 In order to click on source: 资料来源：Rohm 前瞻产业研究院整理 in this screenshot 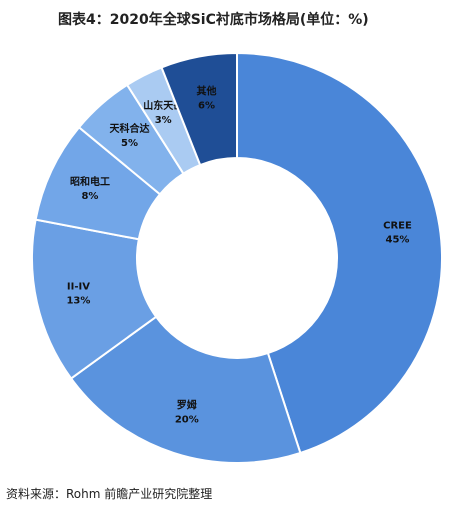, I will do `click(109, 493)`.